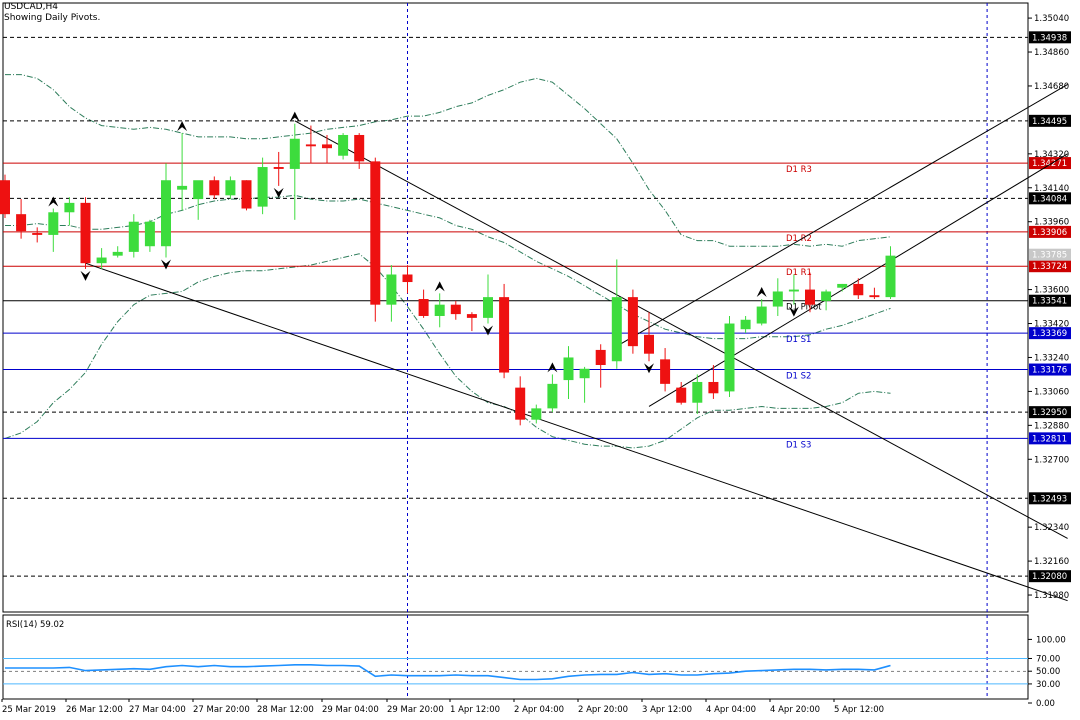 This screenshot has width=1080, height=720. What do you see at coordinates (1051, 358) in the screenshot?
I see `price-tick-label: 1.33240` at bounding box center [1051, 358].